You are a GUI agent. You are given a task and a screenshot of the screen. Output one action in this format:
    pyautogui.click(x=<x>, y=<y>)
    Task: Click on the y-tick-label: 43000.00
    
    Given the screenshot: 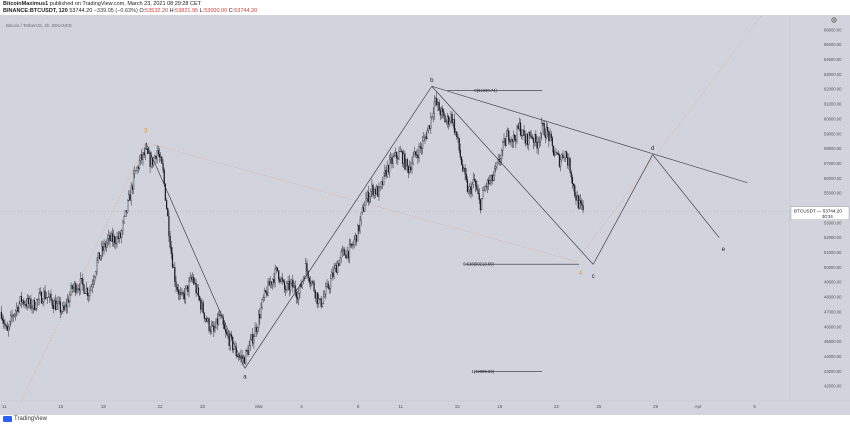 What is the action you would take?
    pyautogui.click(x=833, y=371)
    